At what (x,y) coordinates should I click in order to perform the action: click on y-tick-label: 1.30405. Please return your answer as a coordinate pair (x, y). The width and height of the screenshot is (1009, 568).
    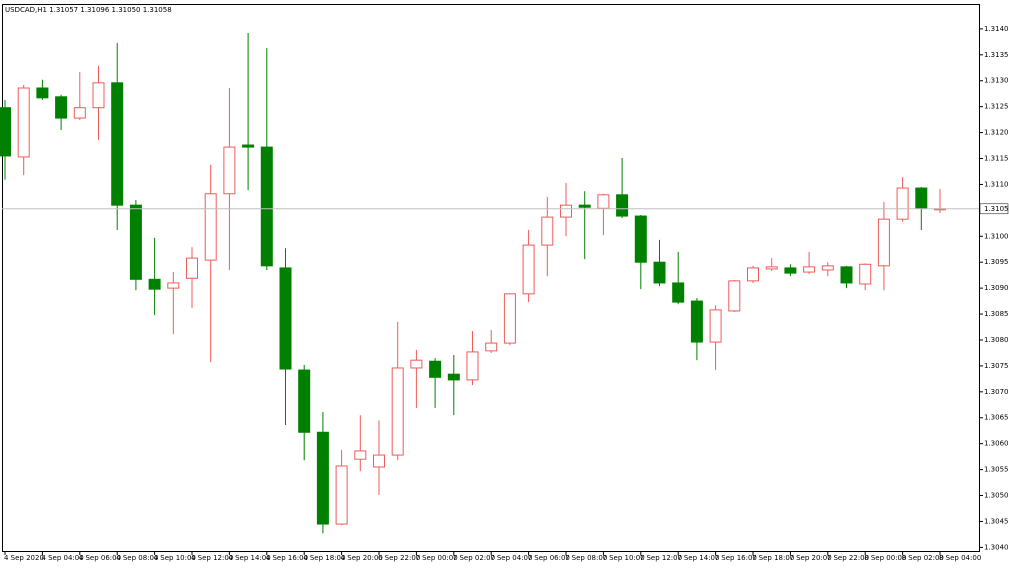
    Looking at the image, I should click on (996, 547).